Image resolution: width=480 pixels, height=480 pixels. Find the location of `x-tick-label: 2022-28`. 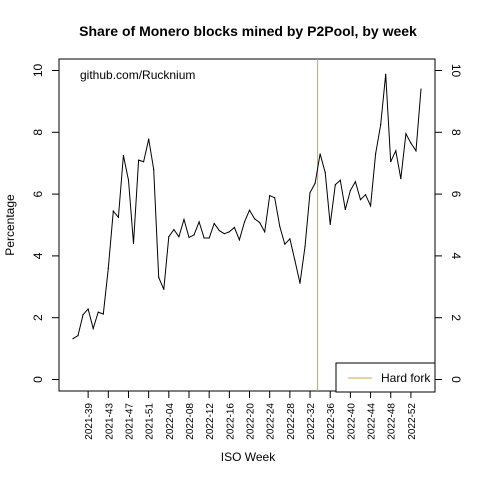

x-tick-label: 2022-28 is located at coordinates (291, 421).